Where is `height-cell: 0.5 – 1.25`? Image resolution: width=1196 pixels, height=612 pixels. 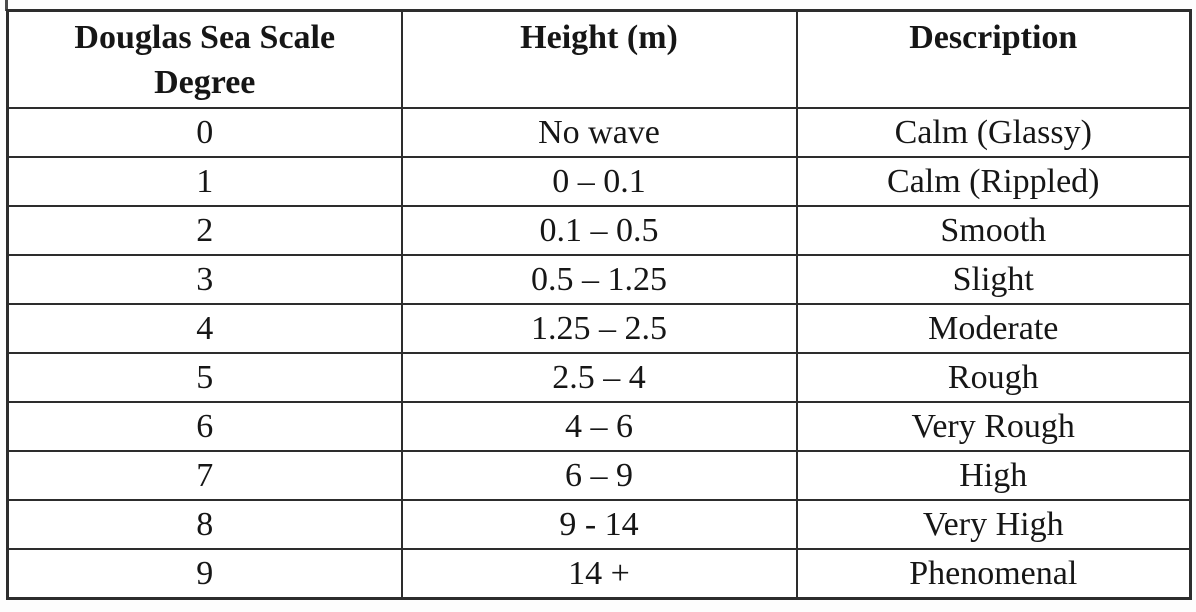 height-cell: 0.5 – 1.25 is located at coordinates (599, 279).